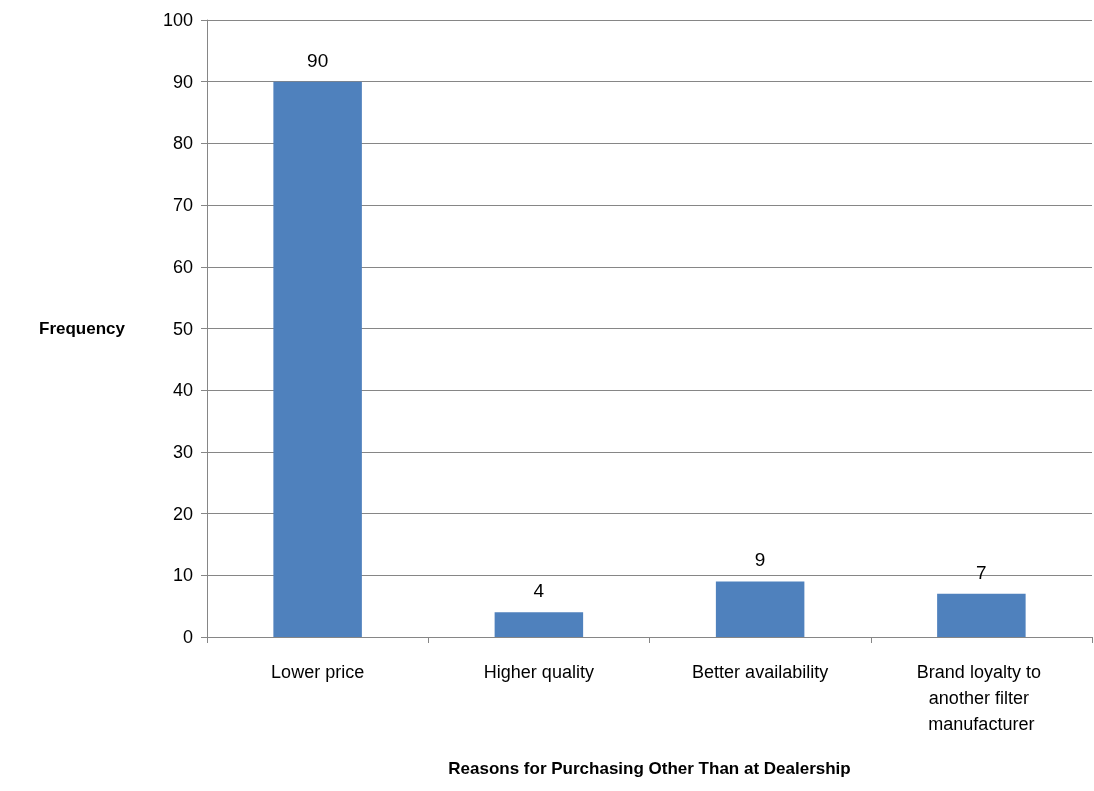 This screenshot has width=1094, height=791. Describe the element at coordinates (760, 560) in the screenshot. I see `data-label: 9` at that location.